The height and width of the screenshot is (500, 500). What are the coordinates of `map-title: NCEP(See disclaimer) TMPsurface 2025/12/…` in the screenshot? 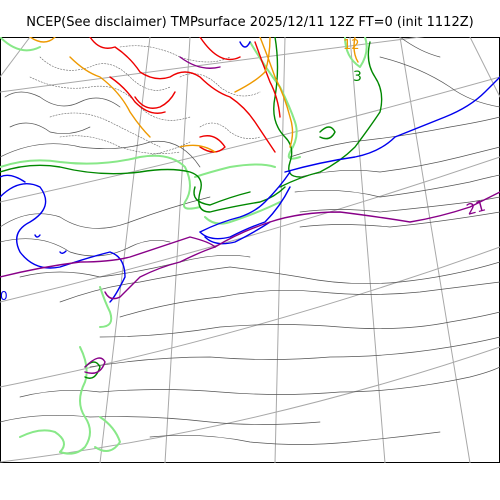 It's located at (250, 22).